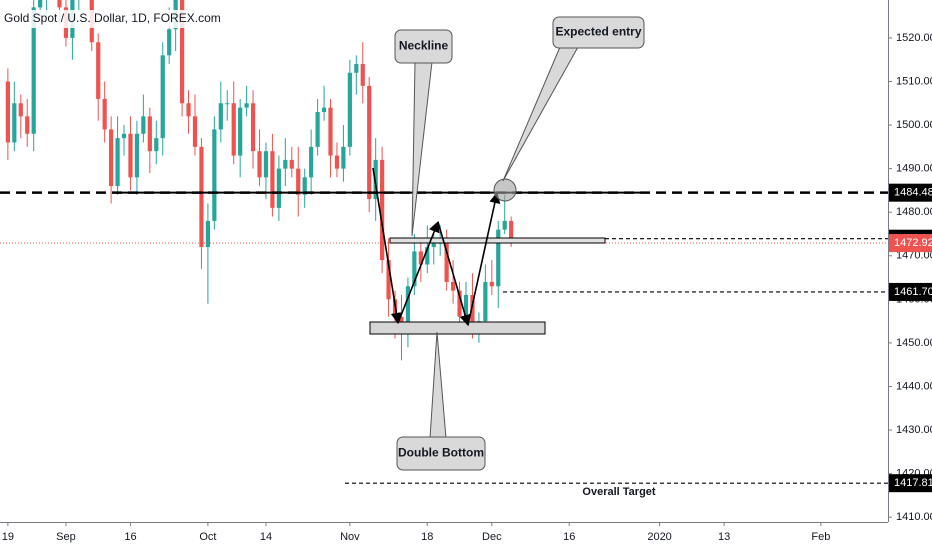 The height and width of the screenshot is (550, 932). I want to click on y-tick-label: 1470.00, so click(914, 256).